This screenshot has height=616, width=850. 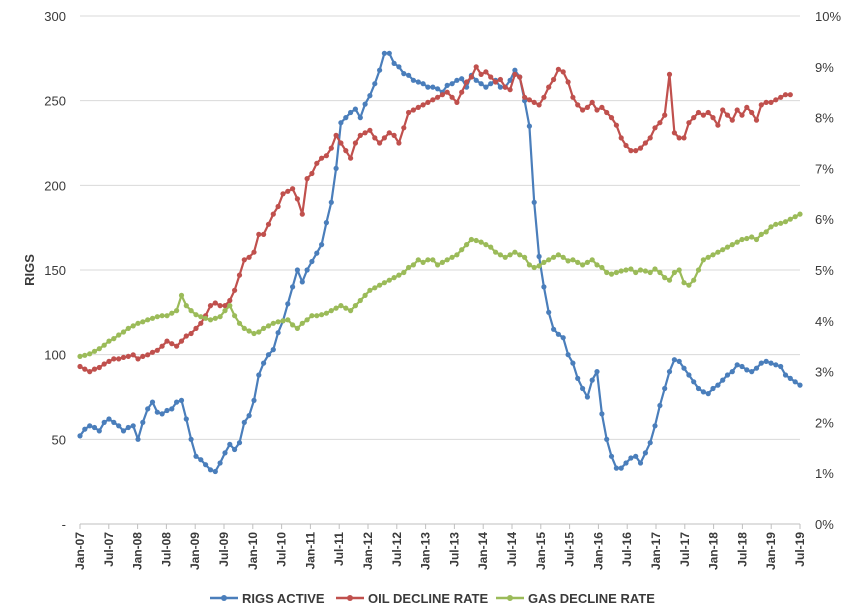 I want to click on x-tick-label: Jul-15, so click(x=570, y=549).